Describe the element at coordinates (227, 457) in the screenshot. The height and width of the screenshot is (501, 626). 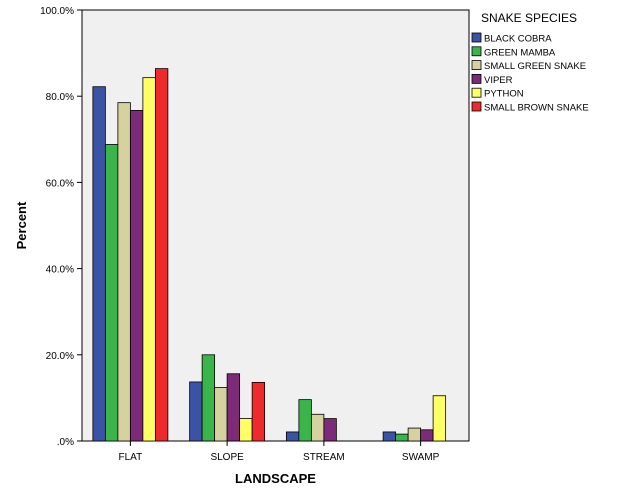
I see `x-tick-label: SLOPE` at that location.